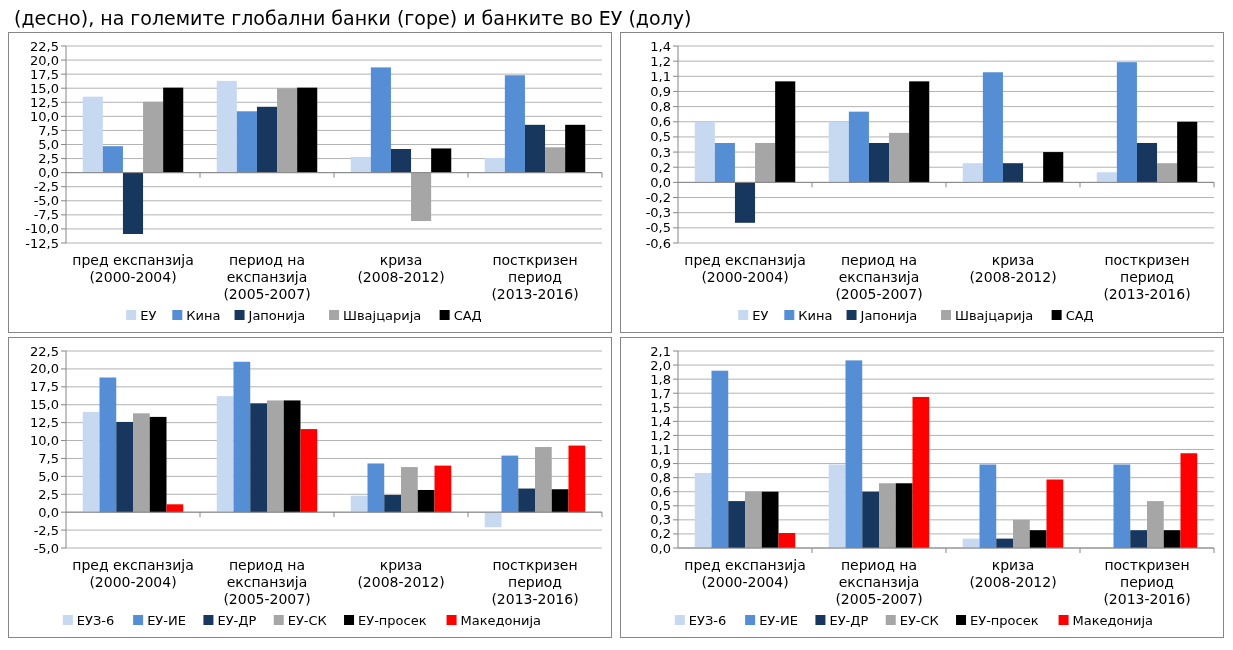 This screenshot has height=650, width=1233. What do you see at coordinates (46, 201) in the screenshot?
I see `y-tick-label: -5,0` at bounding box center [46, 201].